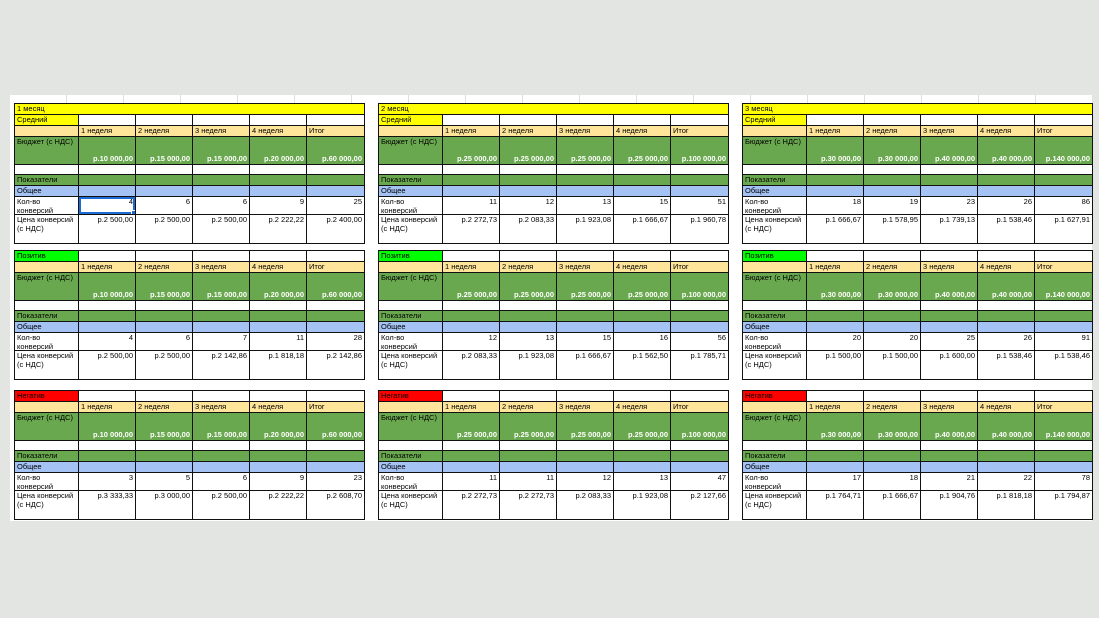 The image size is (1099, 618). I want to click on conversions-value-cell: 78, so click(1063, 482).